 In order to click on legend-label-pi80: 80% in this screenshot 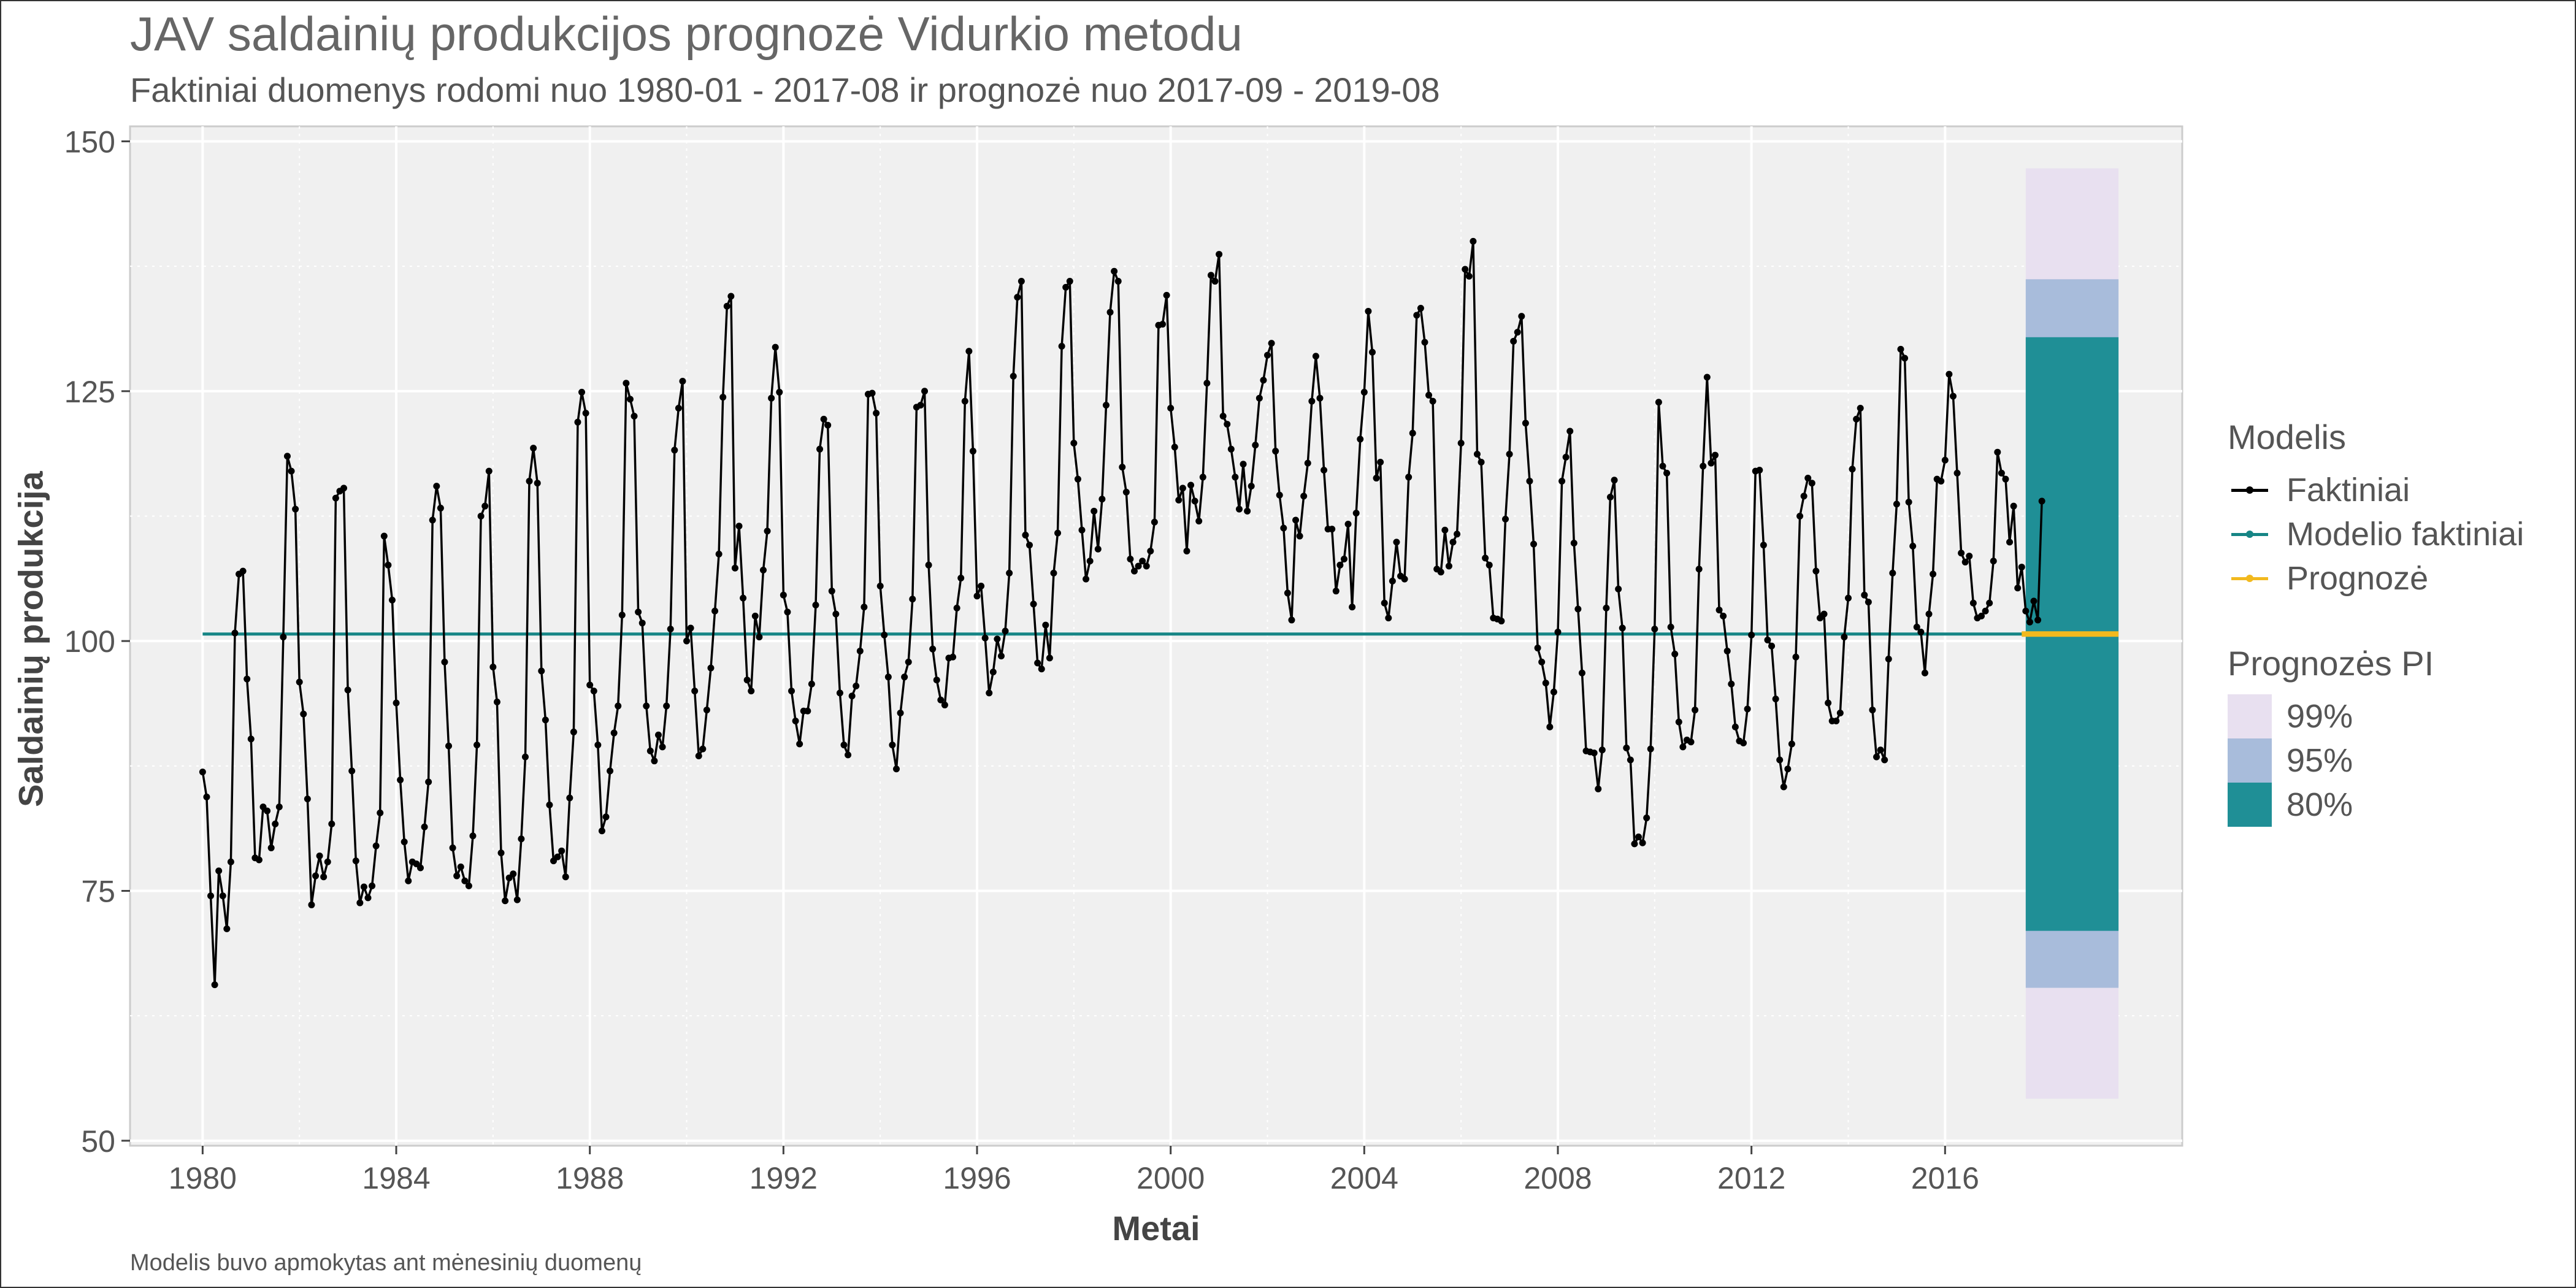, I will do `click(2320, 804)`.